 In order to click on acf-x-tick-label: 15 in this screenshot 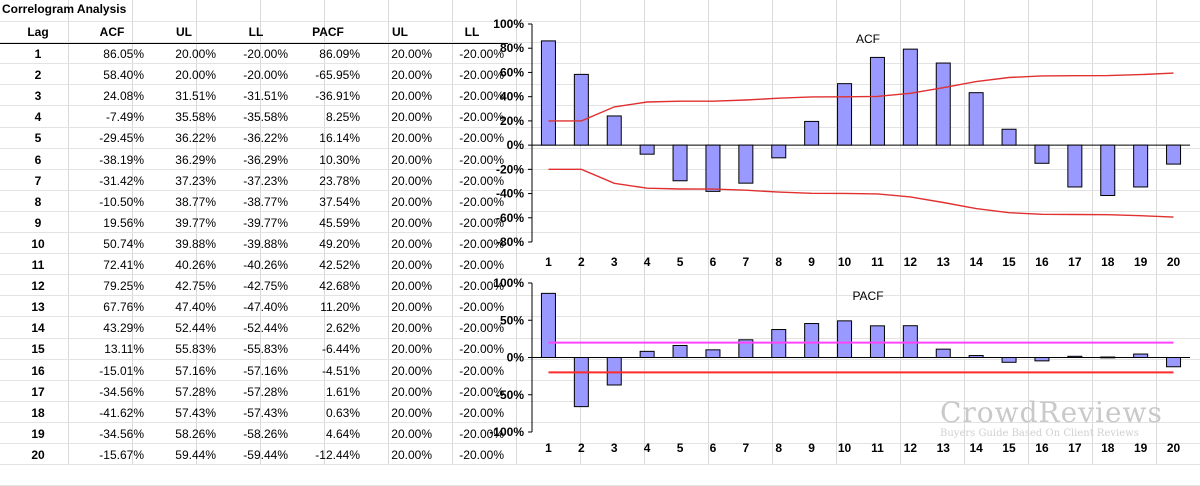, I will do `click(1009, 262)`.